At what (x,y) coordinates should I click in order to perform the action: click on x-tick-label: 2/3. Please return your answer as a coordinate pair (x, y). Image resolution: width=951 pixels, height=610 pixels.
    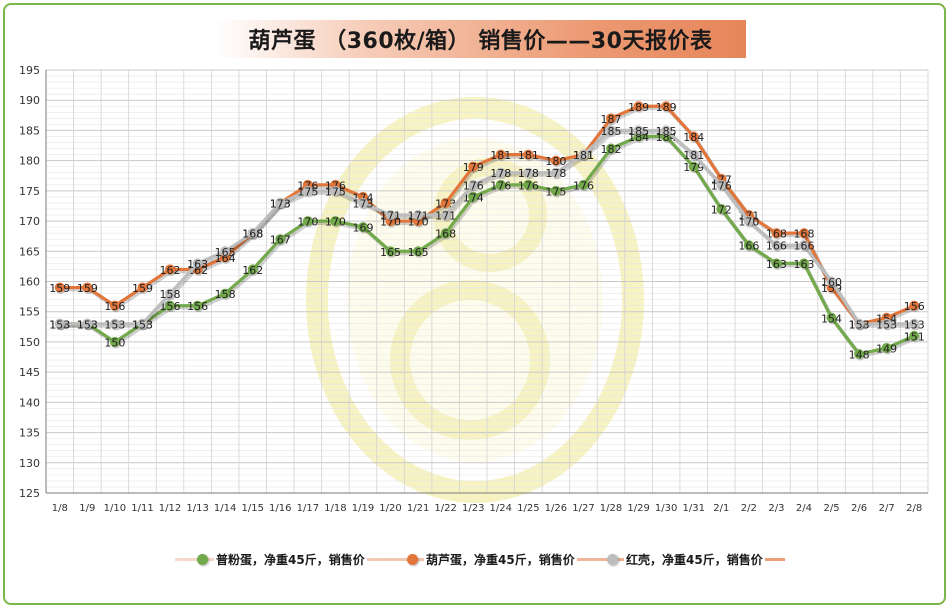
    Looking at the image, I should click on (776, 508).